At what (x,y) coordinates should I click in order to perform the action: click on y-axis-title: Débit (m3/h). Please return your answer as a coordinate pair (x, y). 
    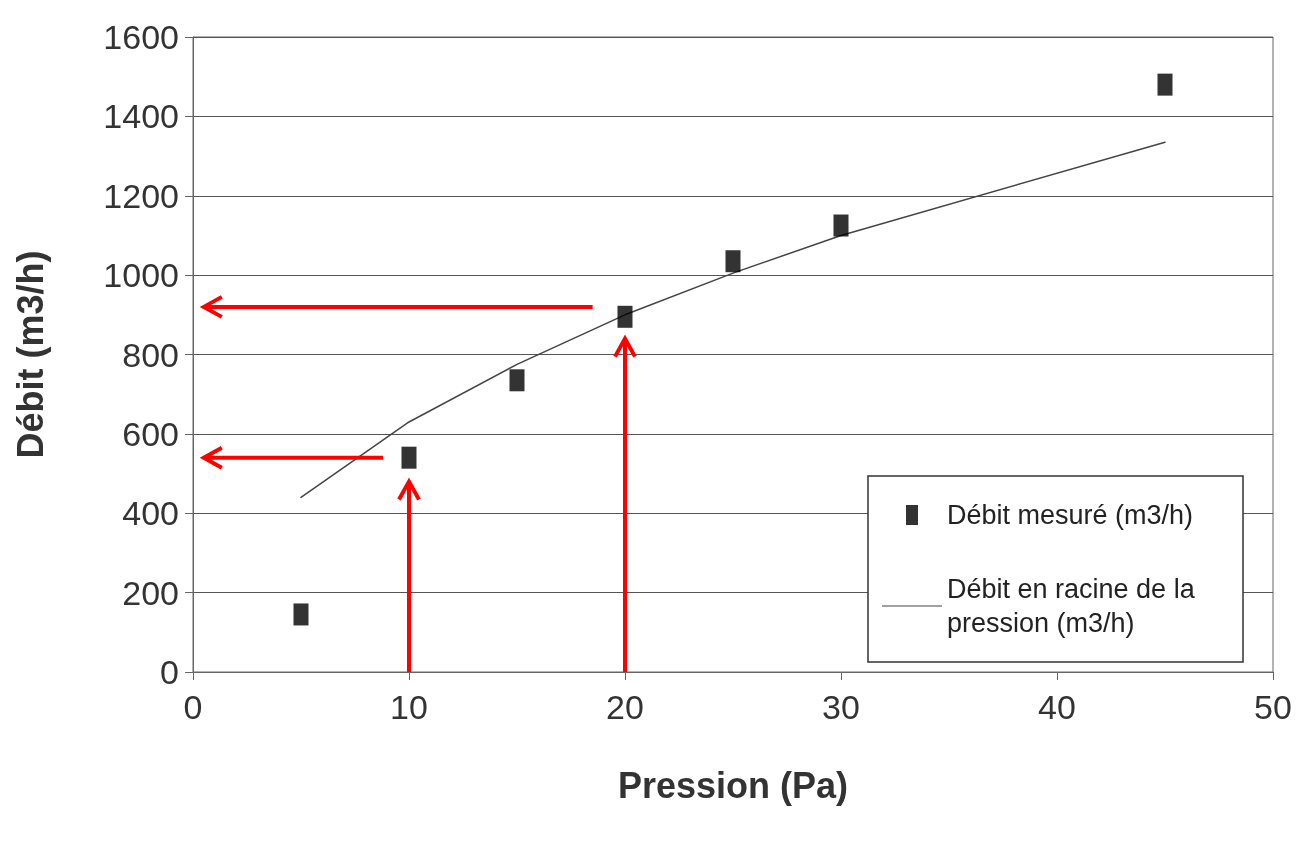
    Looking at the image, I should click on (30, 354).